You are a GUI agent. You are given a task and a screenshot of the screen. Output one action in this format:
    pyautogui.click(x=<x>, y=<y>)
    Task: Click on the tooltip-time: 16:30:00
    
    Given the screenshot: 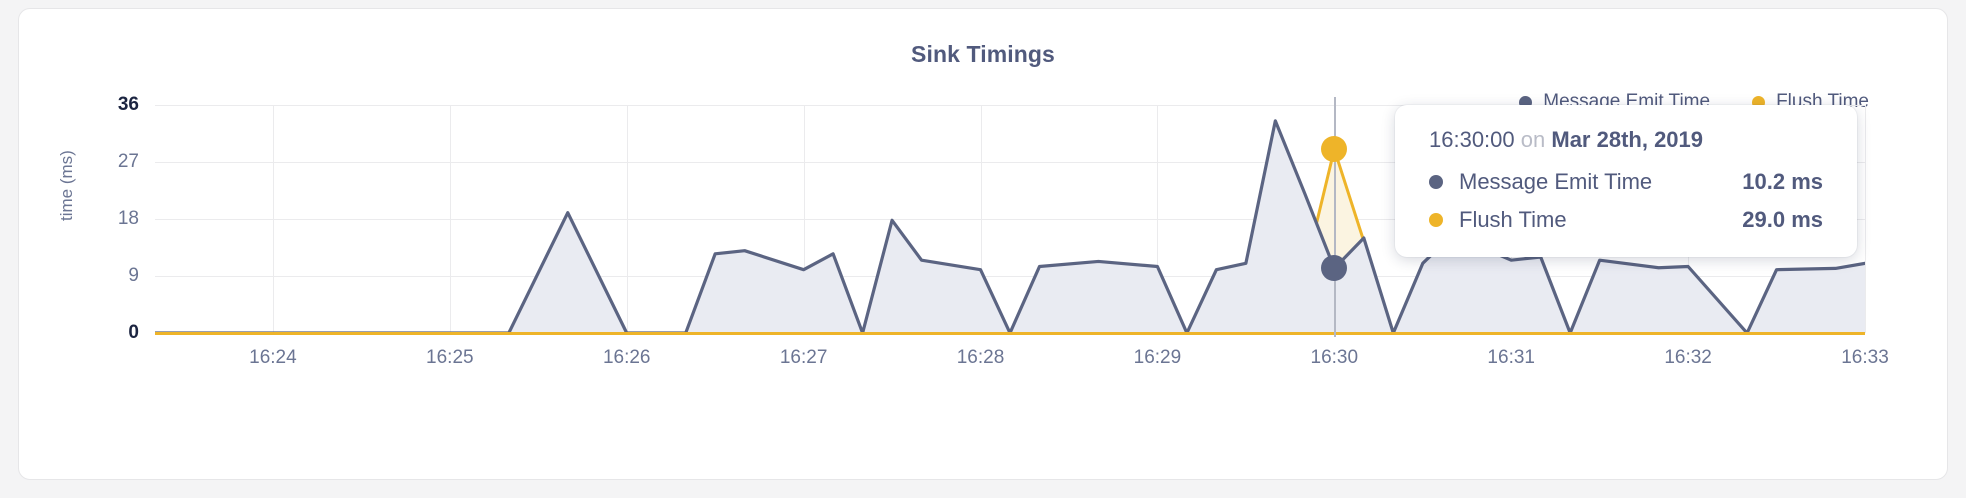 What is the action you would take?
    pyautogui.click(x=1472, y=139)
    